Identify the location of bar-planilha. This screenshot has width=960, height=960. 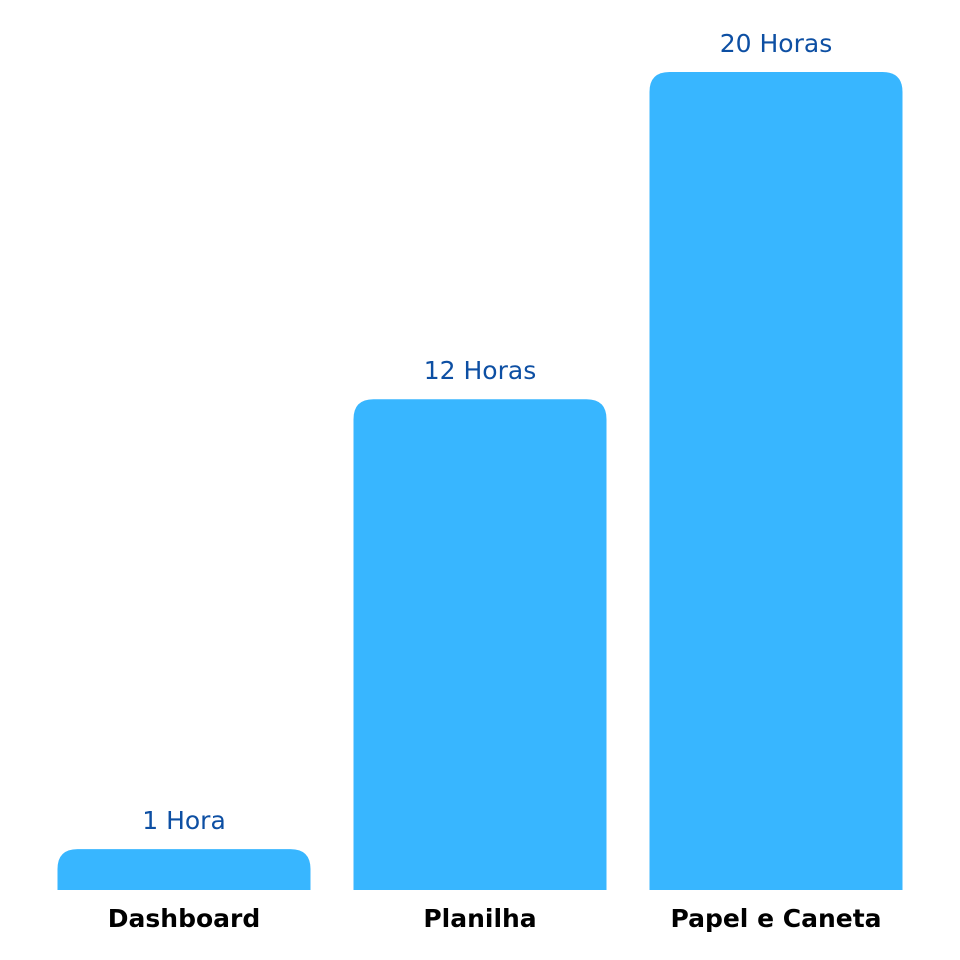
(480, 644).